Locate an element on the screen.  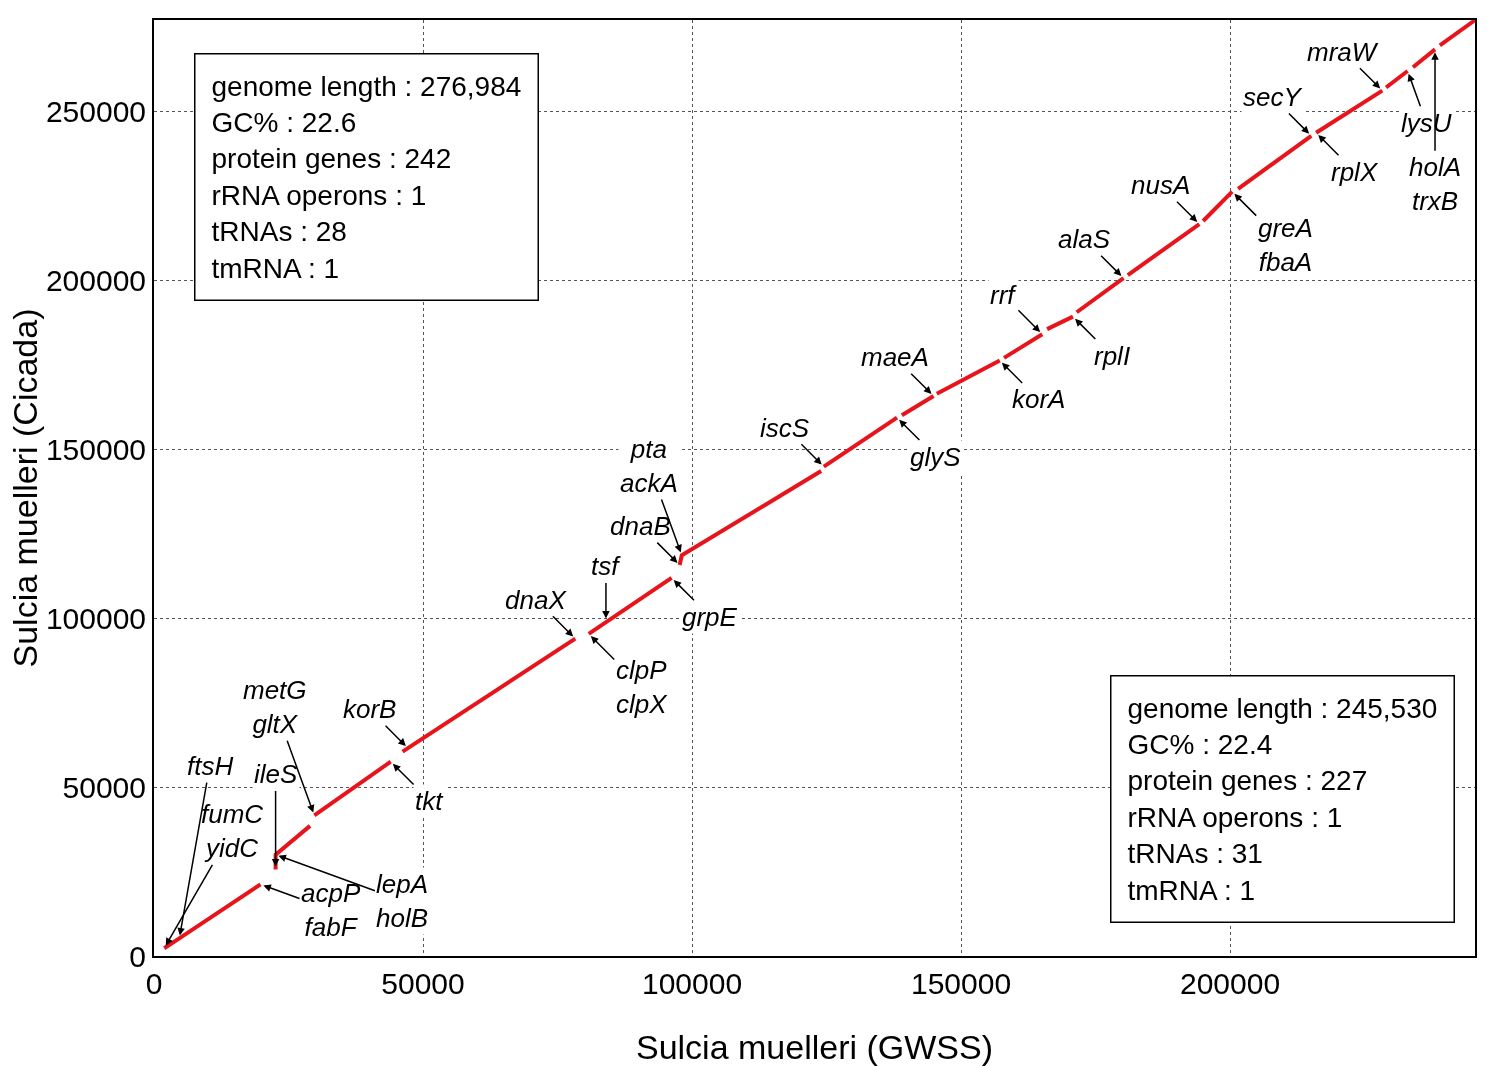
annotation: tsf is located at coordinates (606, 566).